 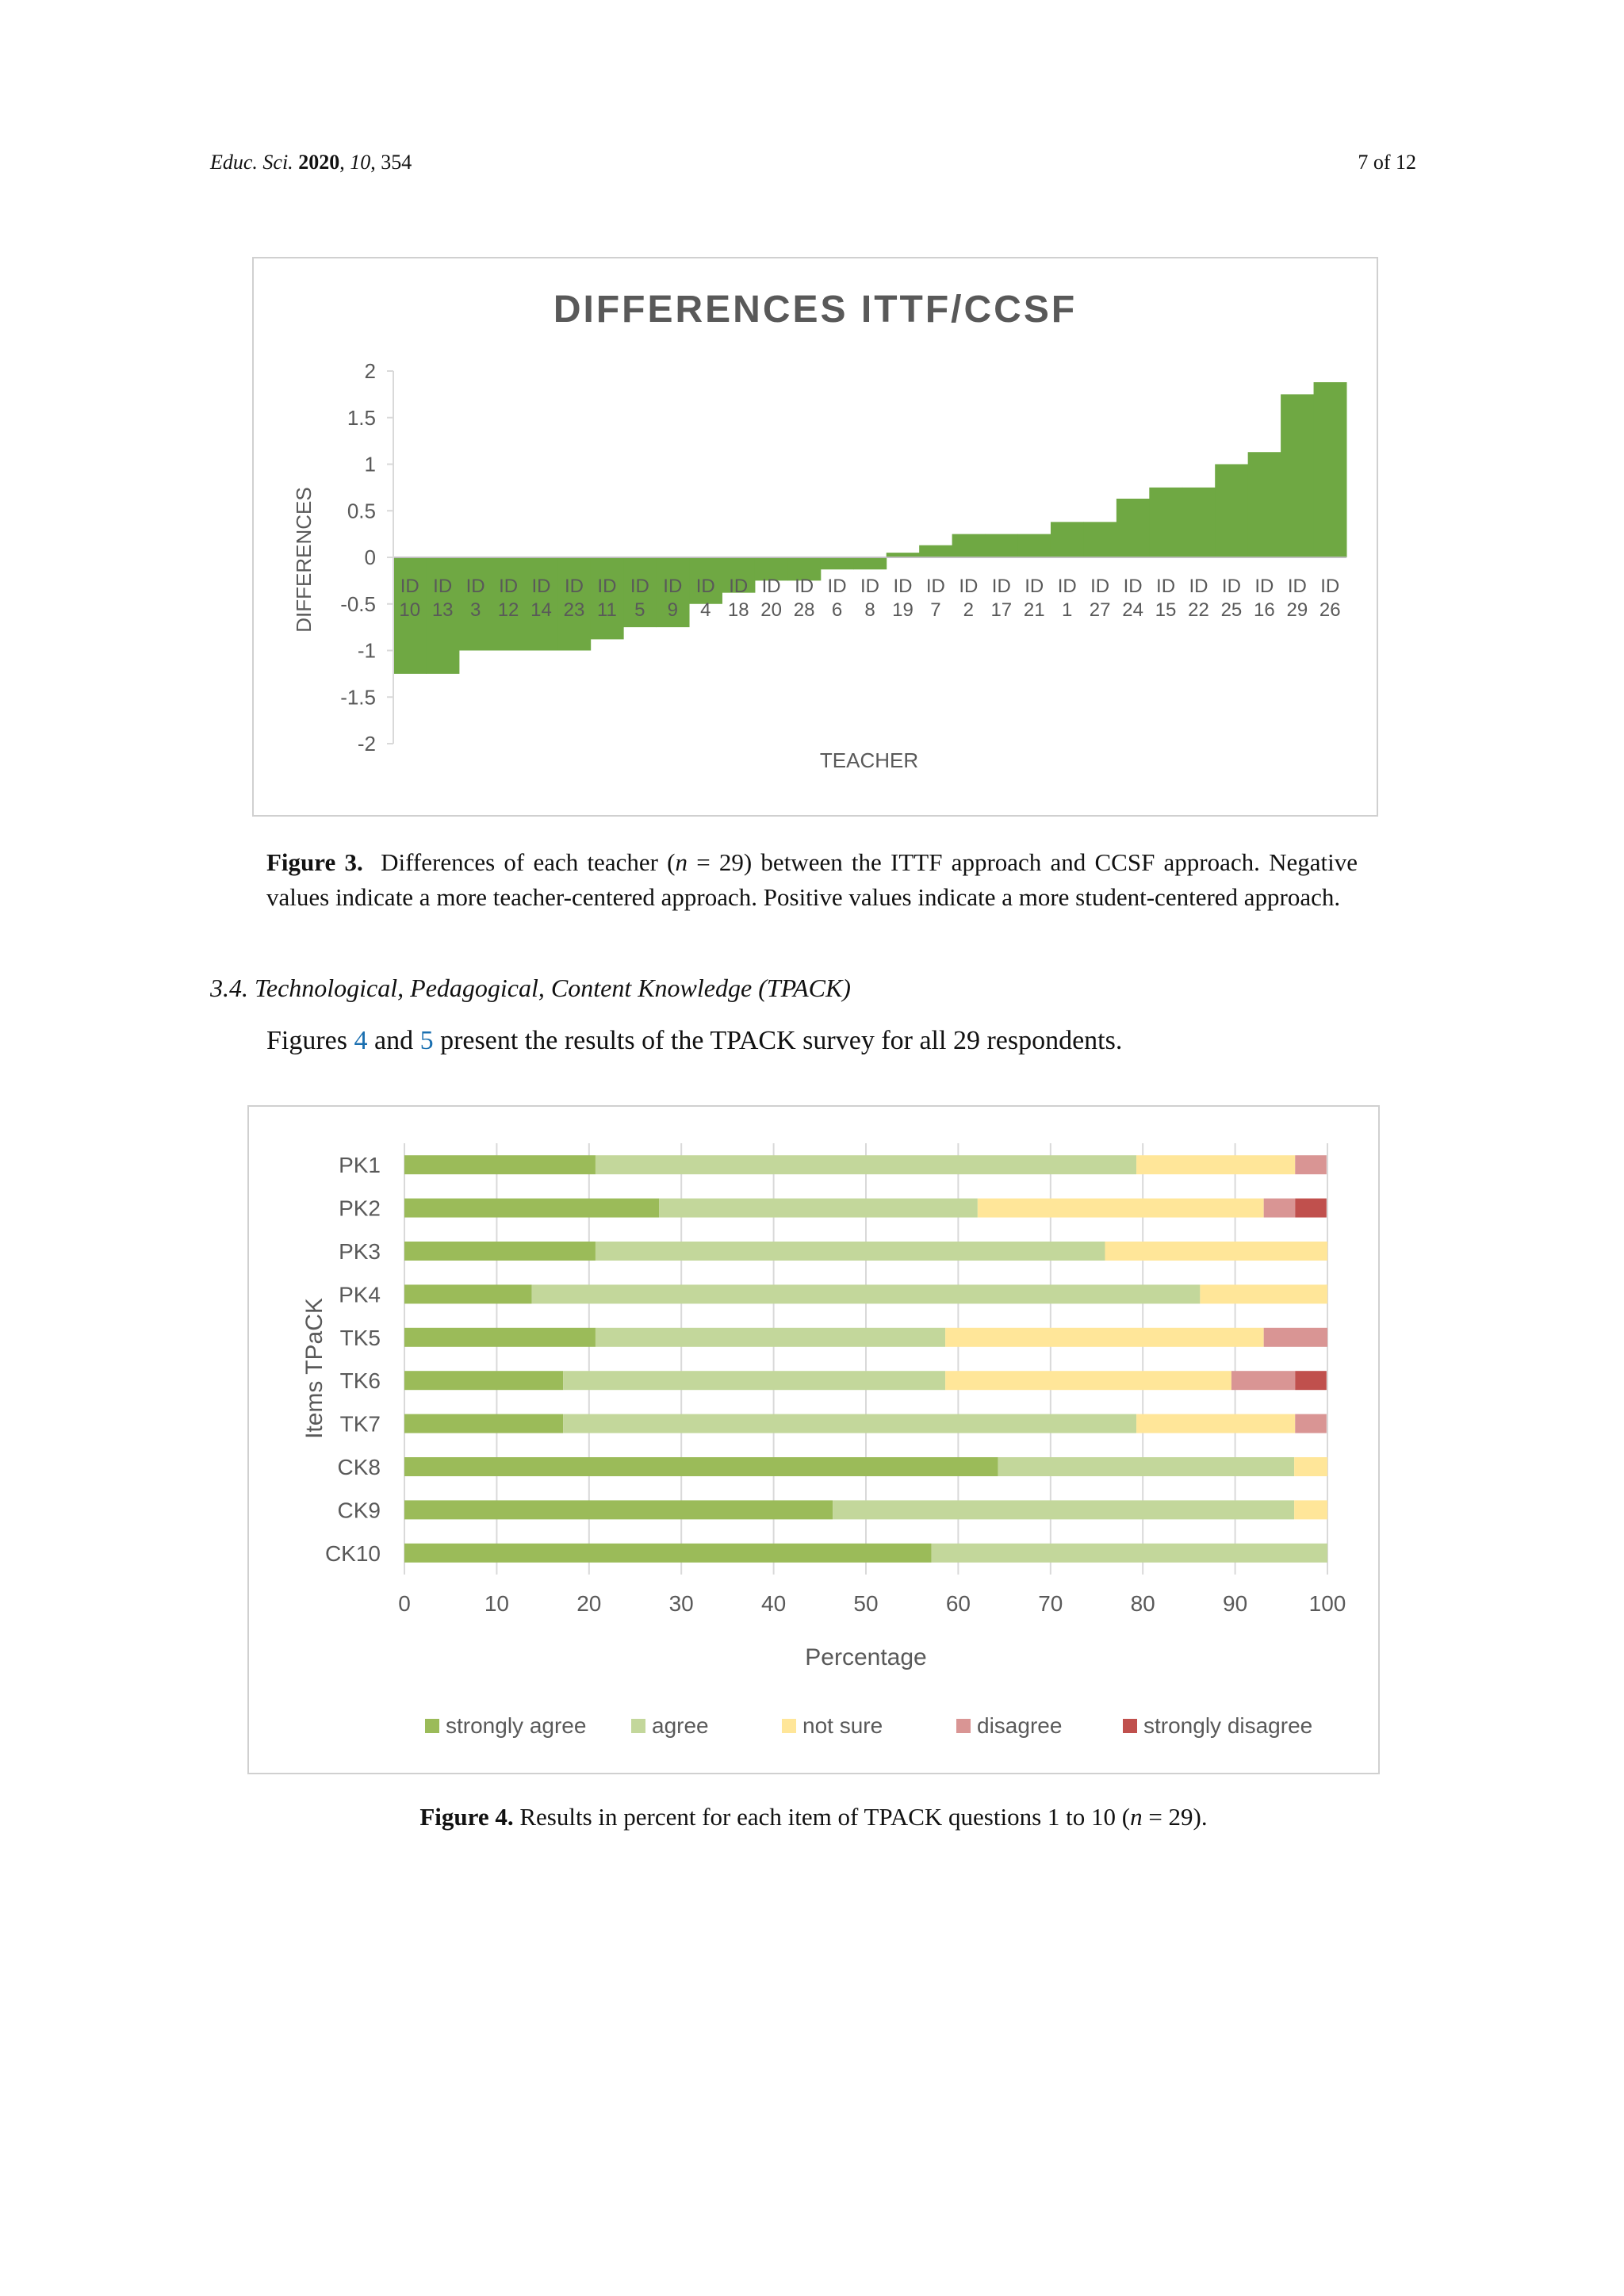 What do you see at coordinates (404, 1603) in the screenshot?
I see `x-tick-label: 0` at bounding box center [404, 1603].